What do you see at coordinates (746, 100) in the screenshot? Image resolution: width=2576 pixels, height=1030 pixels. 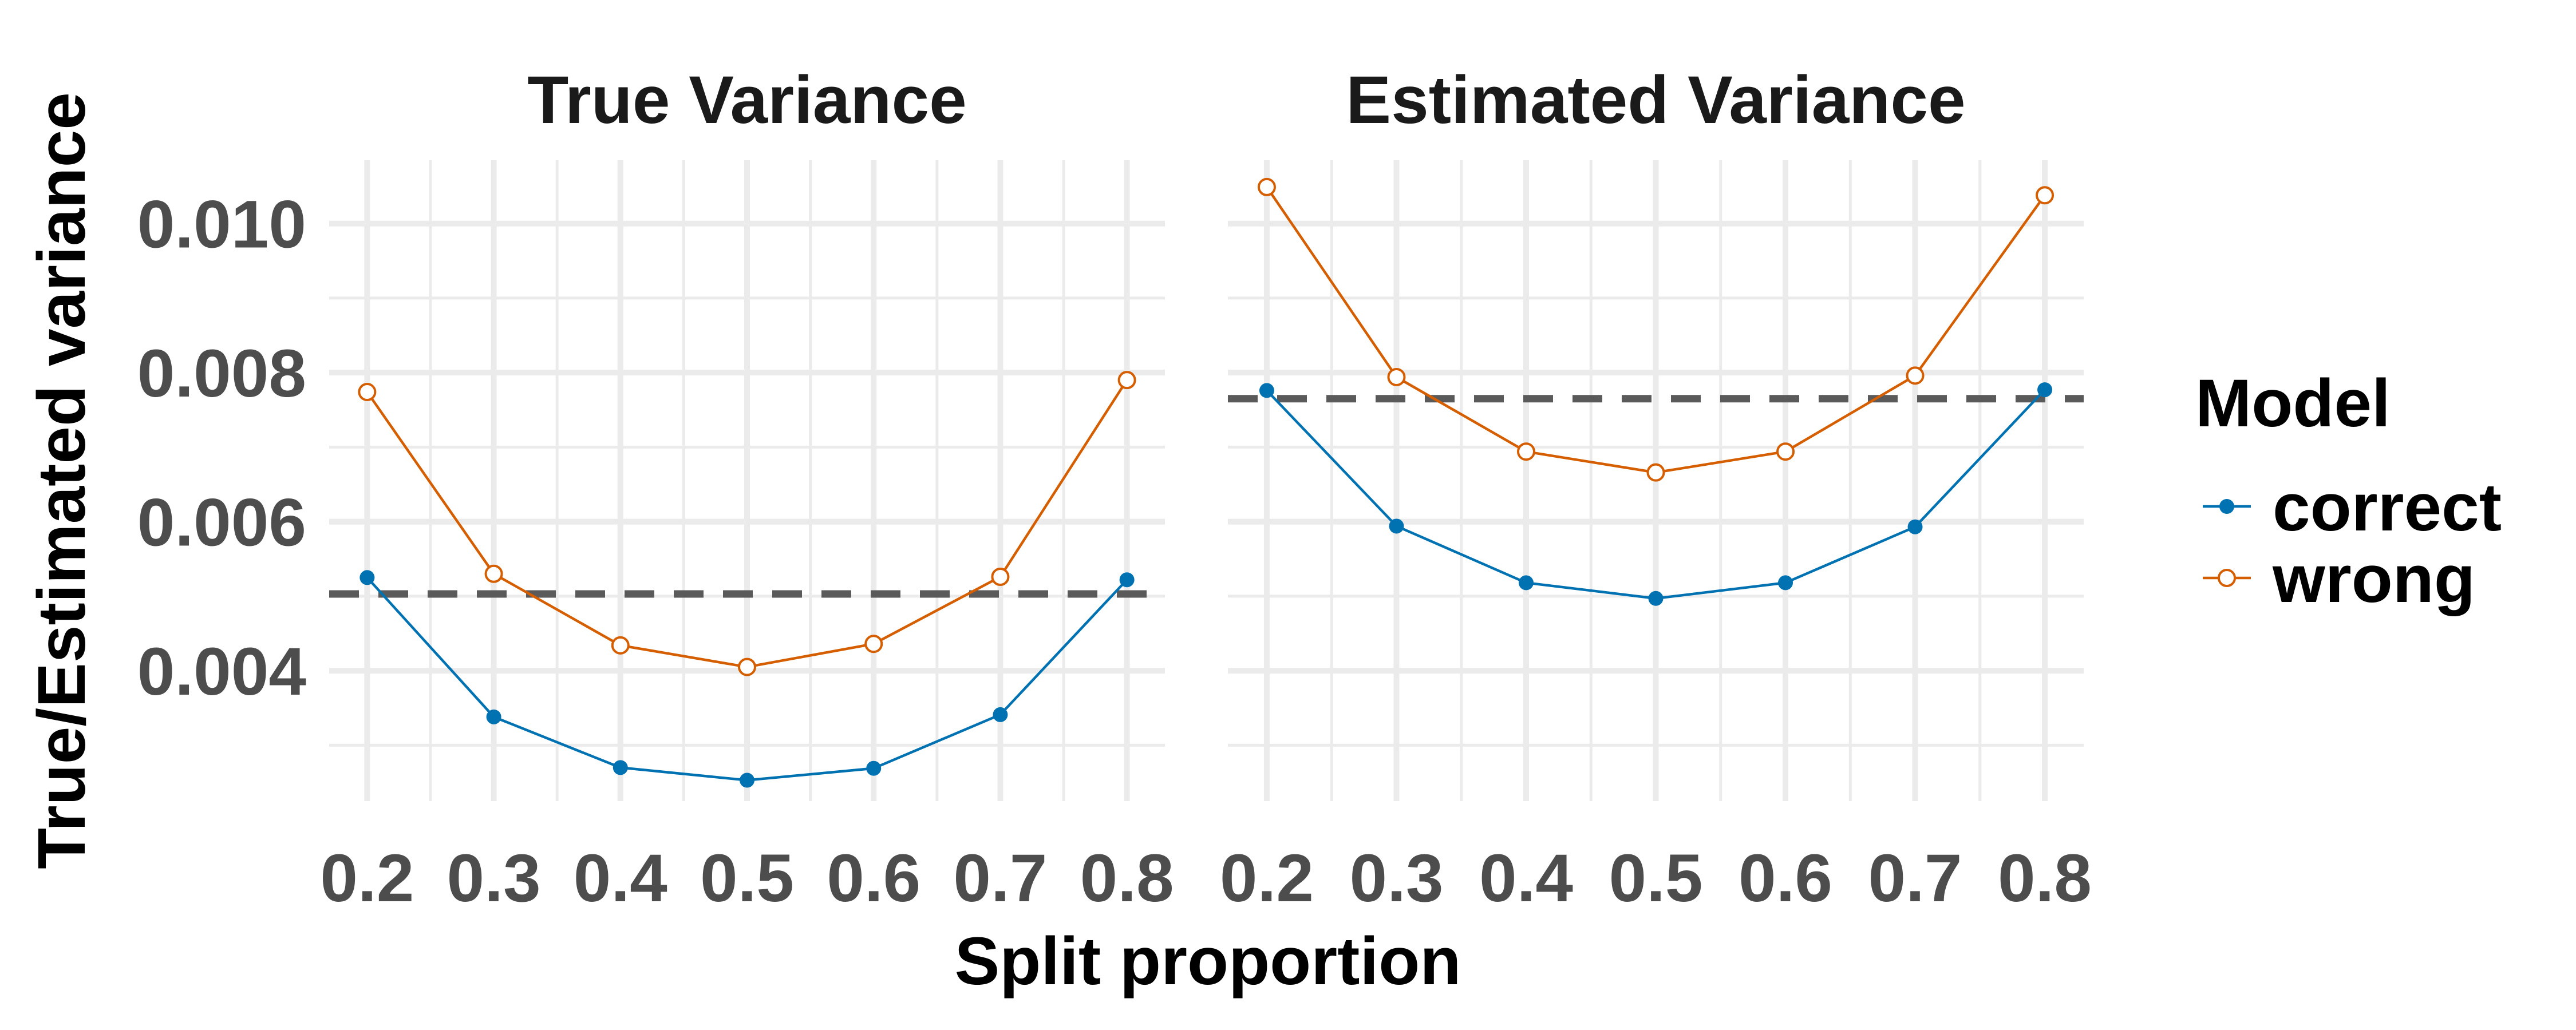 I see `panel-title: True Variance` at bounding box center [746, 100].